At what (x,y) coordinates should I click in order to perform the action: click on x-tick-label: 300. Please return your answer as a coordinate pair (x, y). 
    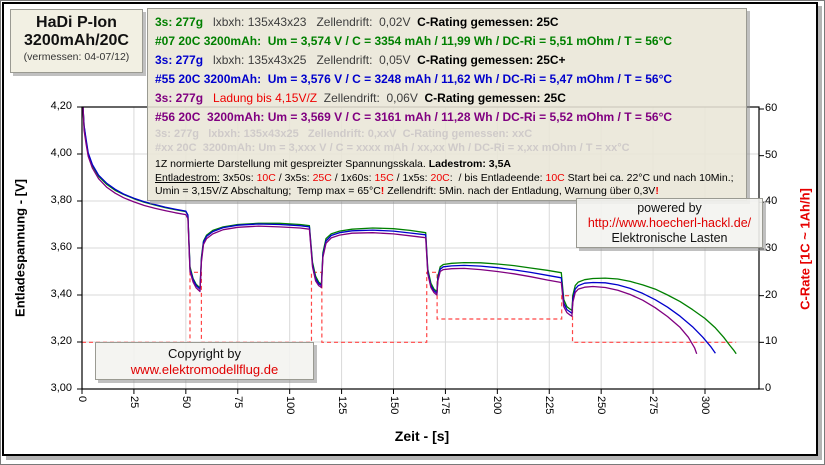
    Looking at the image, I should click on (705, 405).